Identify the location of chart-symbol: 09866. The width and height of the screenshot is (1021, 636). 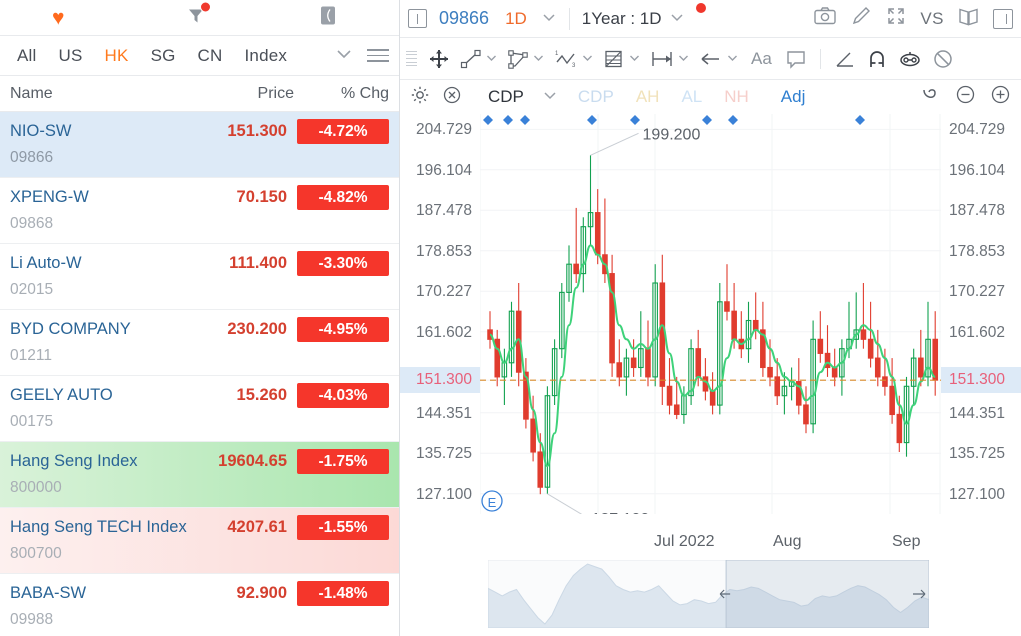
(464, 18).